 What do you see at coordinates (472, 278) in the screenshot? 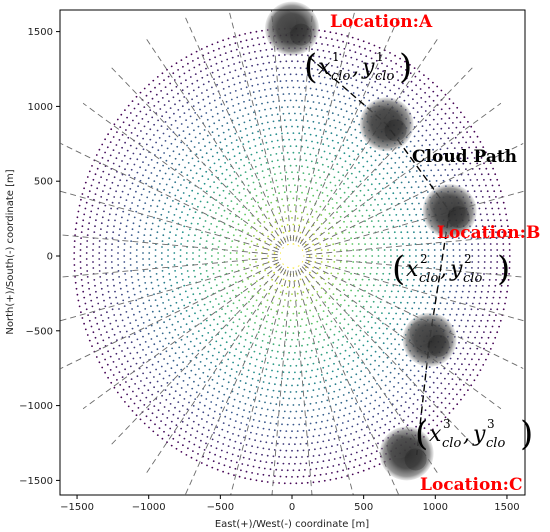
I see `coord-y-sub: clo` at bounding box center [472, 278].